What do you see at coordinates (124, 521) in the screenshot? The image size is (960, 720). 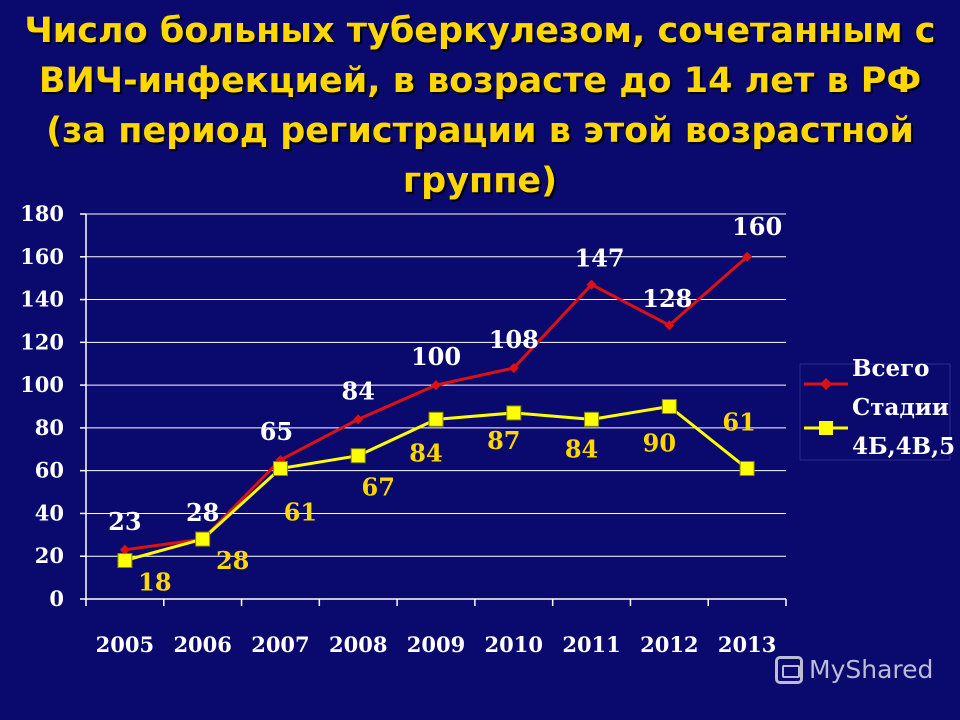 I see `data-label-total-2005: 23` at bounding box center [124, 521].